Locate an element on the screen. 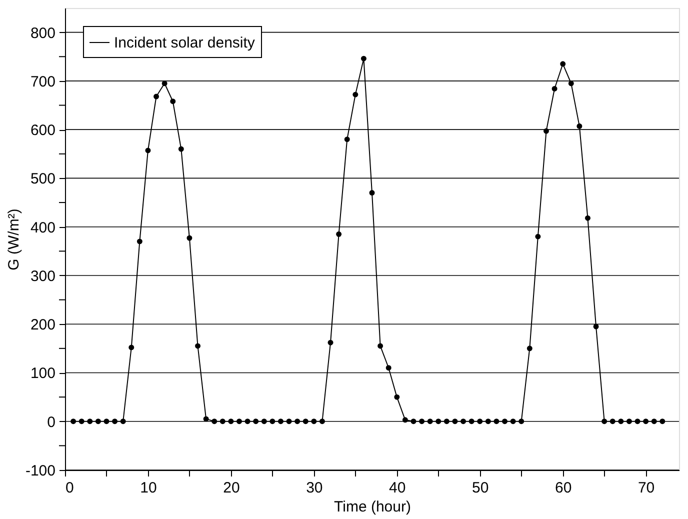 The image size is (688, 519). y-axis-title: G (W/m²) is located at coordinates (13, 239).